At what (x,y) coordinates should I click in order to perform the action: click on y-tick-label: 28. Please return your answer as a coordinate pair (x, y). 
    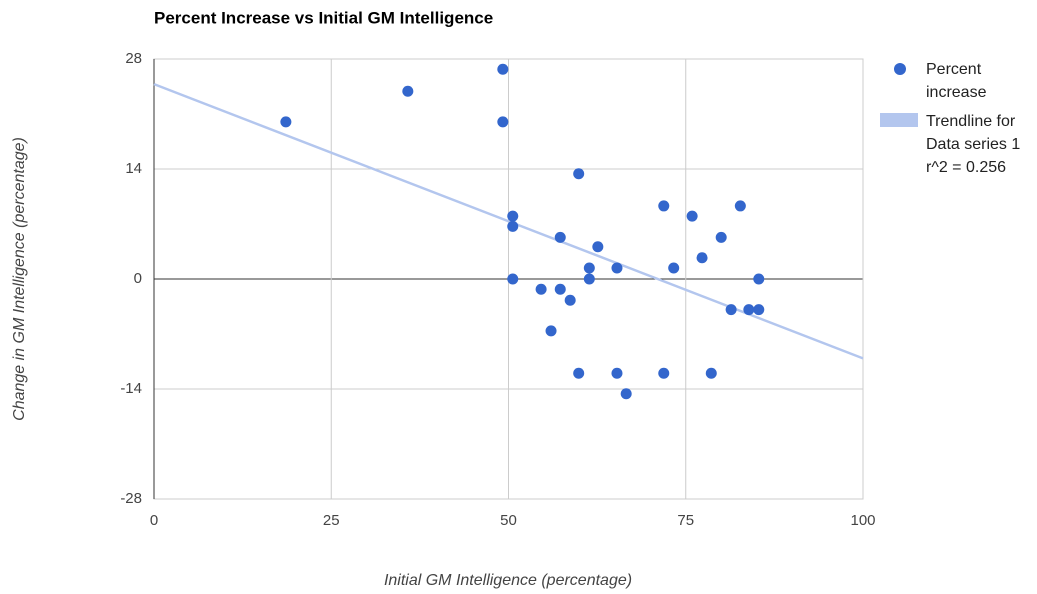
    Looking at the image, I should click on (133, 58).